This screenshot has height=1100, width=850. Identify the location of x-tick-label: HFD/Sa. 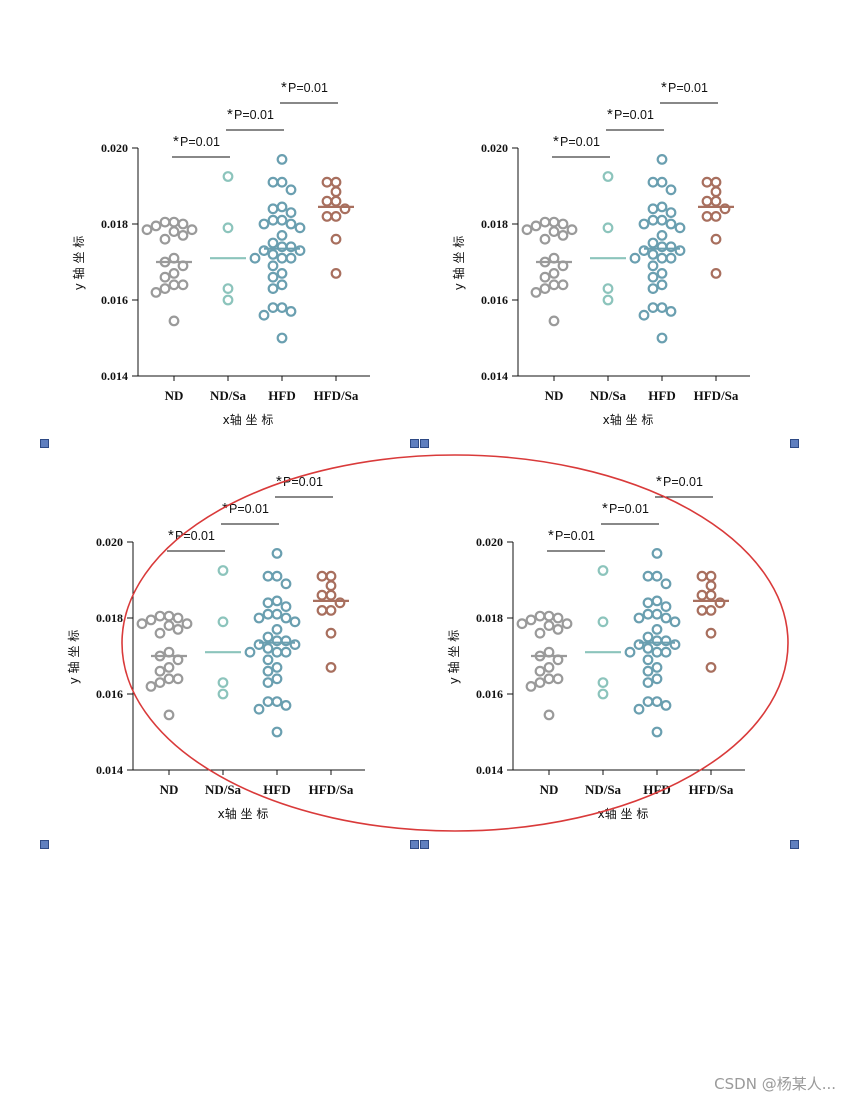
(336, 395).